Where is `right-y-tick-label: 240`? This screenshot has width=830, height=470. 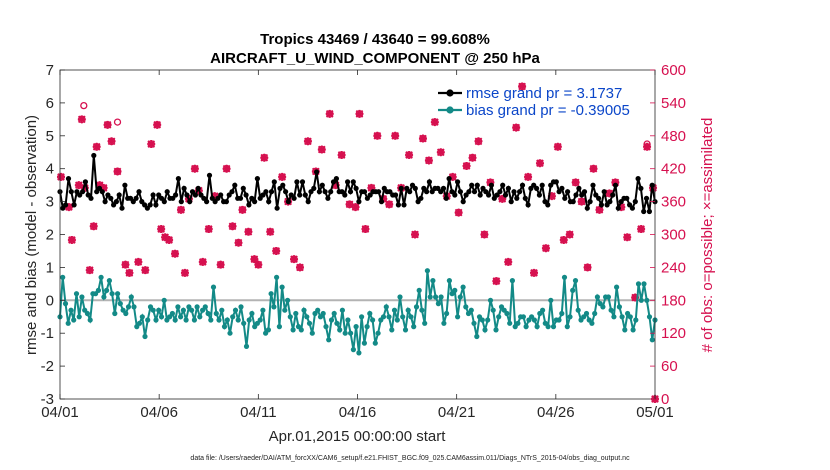
right-y-tick-label: 240 is located at coordinates (673, 267).